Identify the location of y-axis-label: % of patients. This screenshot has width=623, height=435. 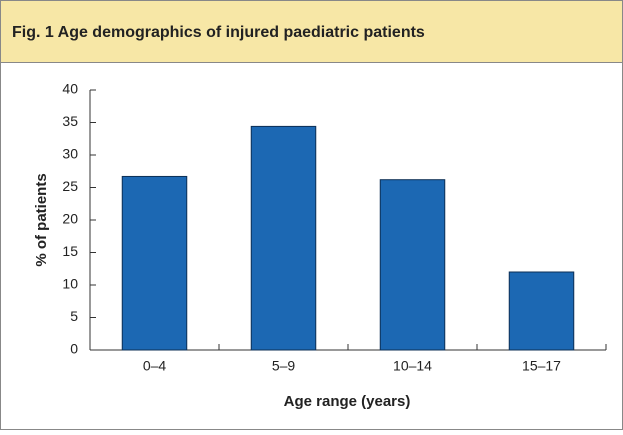
(41, 219).